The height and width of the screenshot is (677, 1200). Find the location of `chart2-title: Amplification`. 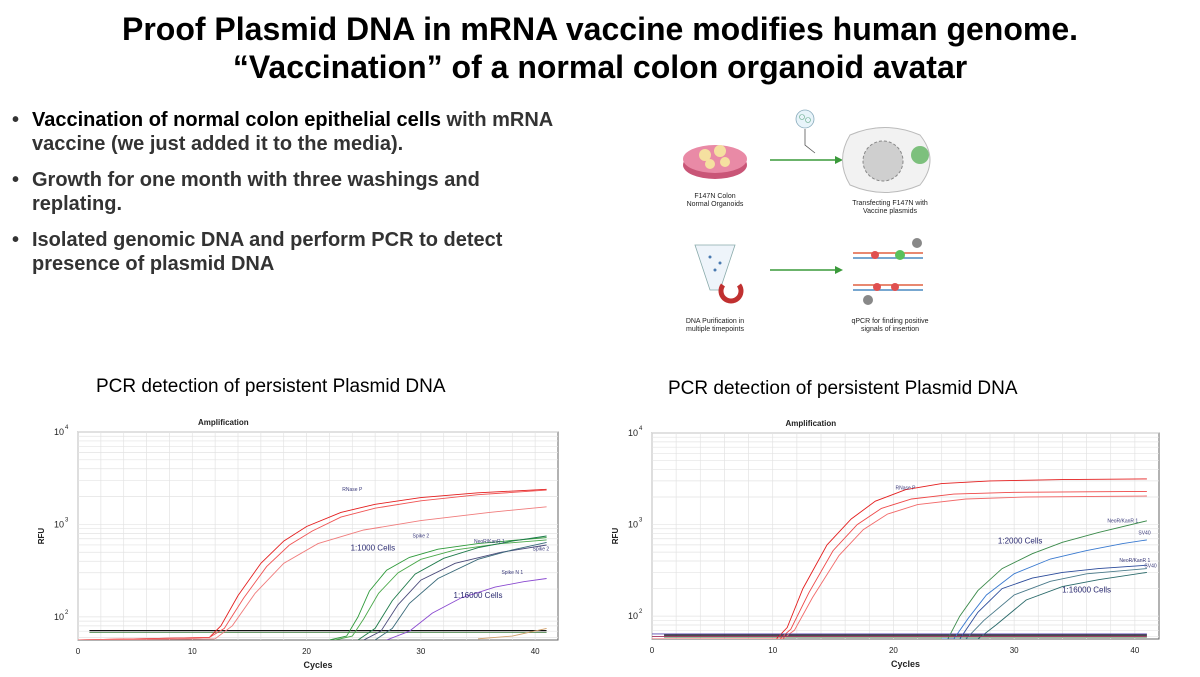

chart2-title: Amplification is located at coordinates (811, 423).